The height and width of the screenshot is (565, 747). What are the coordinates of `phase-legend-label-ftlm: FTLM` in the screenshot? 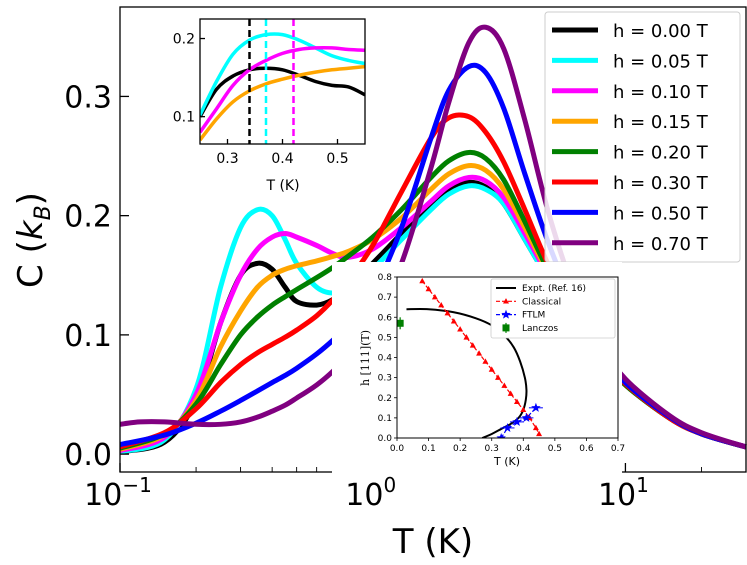 It's located at (533, 316).